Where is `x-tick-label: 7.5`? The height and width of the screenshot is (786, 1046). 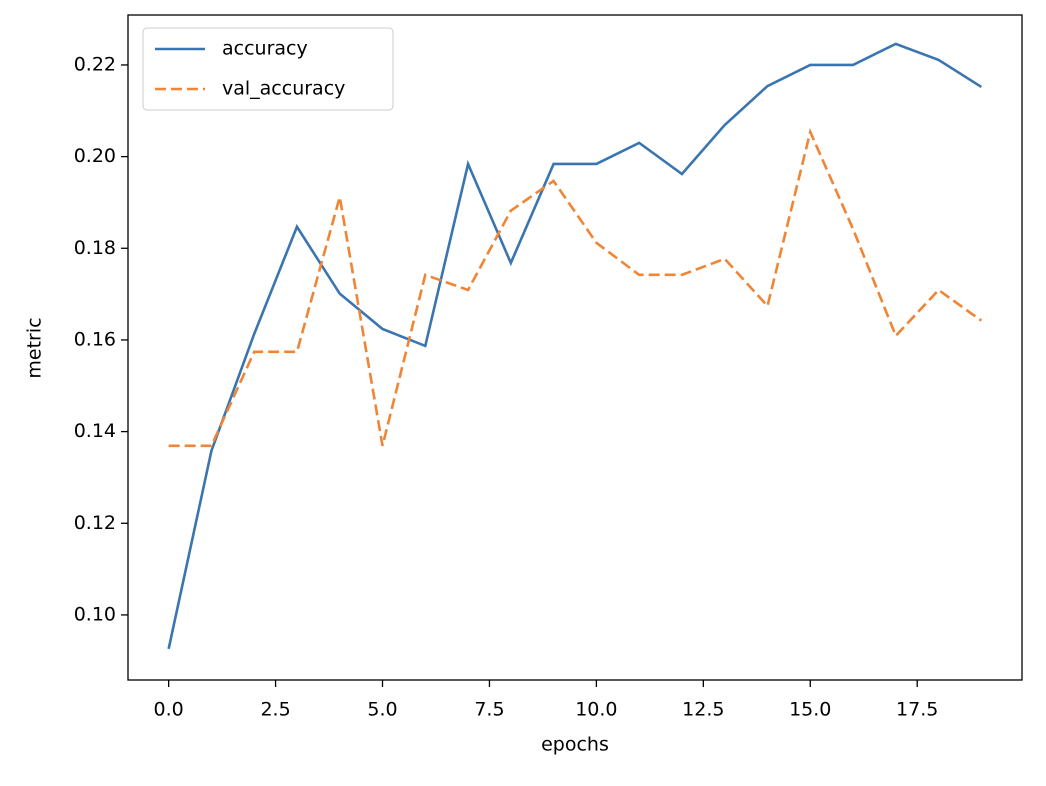
x-tick-label: 7.5 is located at coordinates (489, 710).